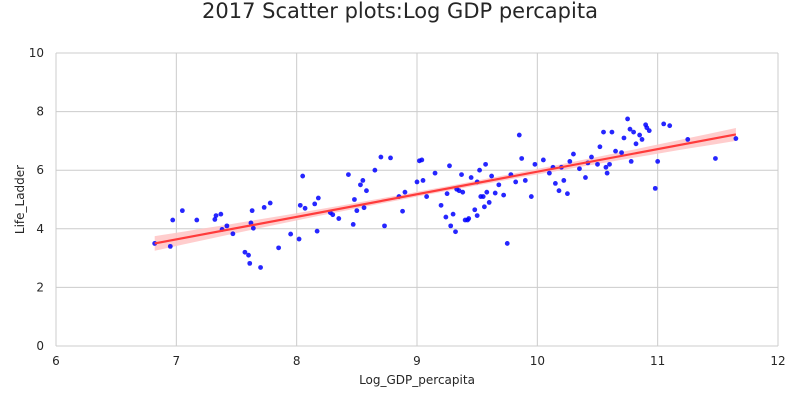 The image size is (800, 400). Describe the element at coordinates (56, 361) in the screenshot. I see `x-tick-label: 6` at that location.